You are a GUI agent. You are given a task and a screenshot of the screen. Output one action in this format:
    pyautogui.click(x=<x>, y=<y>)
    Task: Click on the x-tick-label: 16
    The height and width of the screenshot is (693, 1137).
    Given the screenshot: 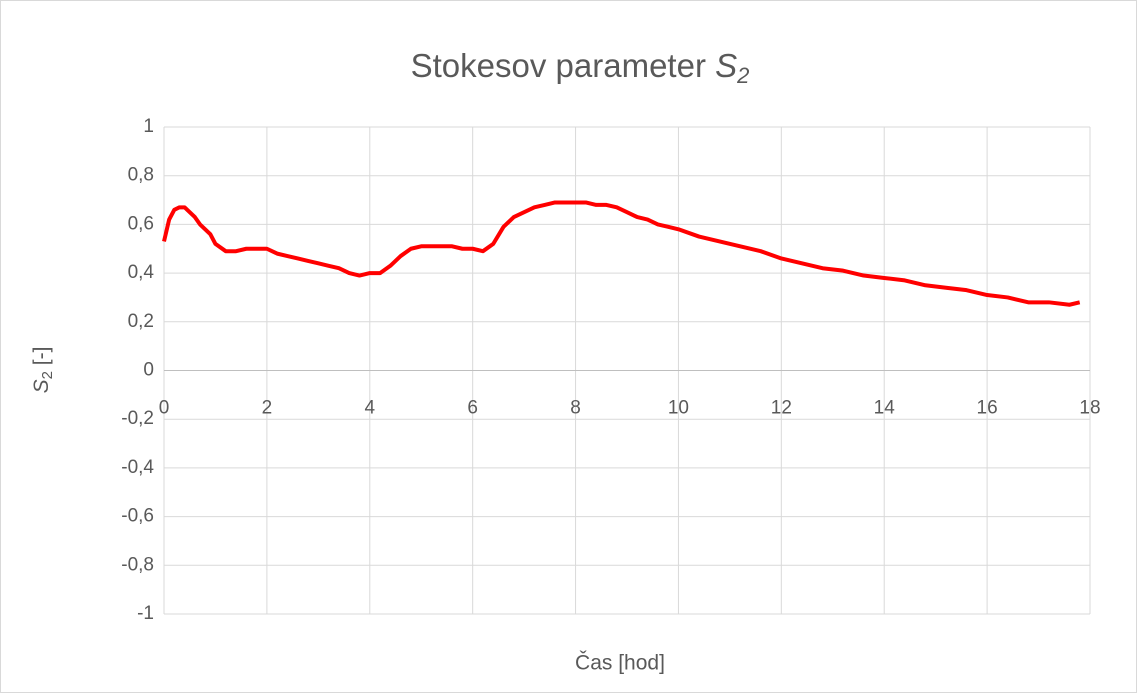 What is the action you would take?
    pyautogui.click(x=987, y=408)
    